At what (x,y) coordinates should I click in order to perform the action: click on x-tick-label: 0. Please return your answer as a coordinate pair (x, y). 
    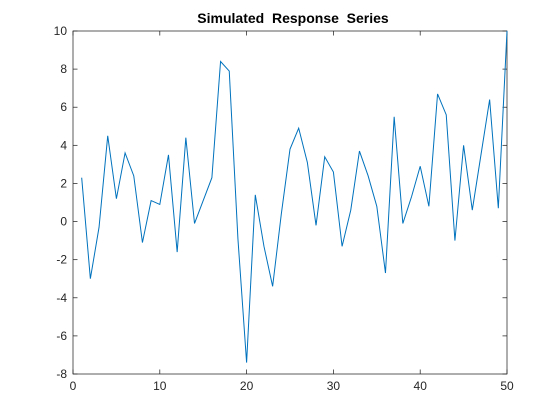
    Looking at the image, I should click on (73, 386).